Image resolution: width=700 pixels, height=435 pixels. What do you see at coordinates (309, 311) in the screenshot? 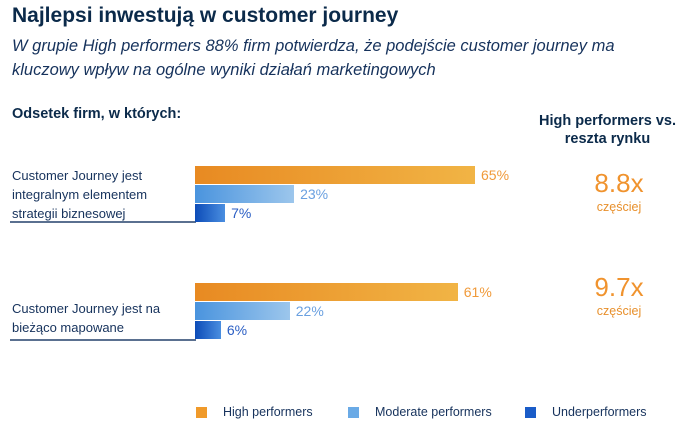
I see `value-label: 22%` at bounding box center [309, 311].